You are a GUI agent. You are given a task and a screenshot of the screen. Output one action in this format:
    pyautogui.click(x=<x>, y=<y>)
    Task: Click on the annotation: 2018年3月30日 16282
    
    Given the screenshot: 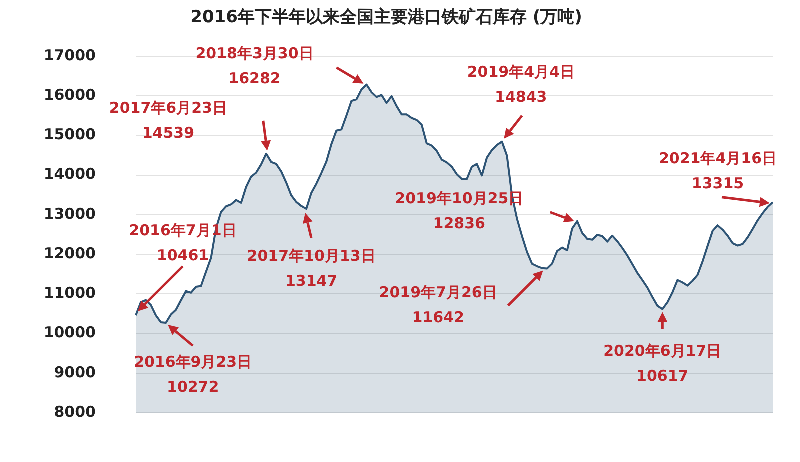 What is the action you would take?
    pyautogui.click(x=255, y=66)
    